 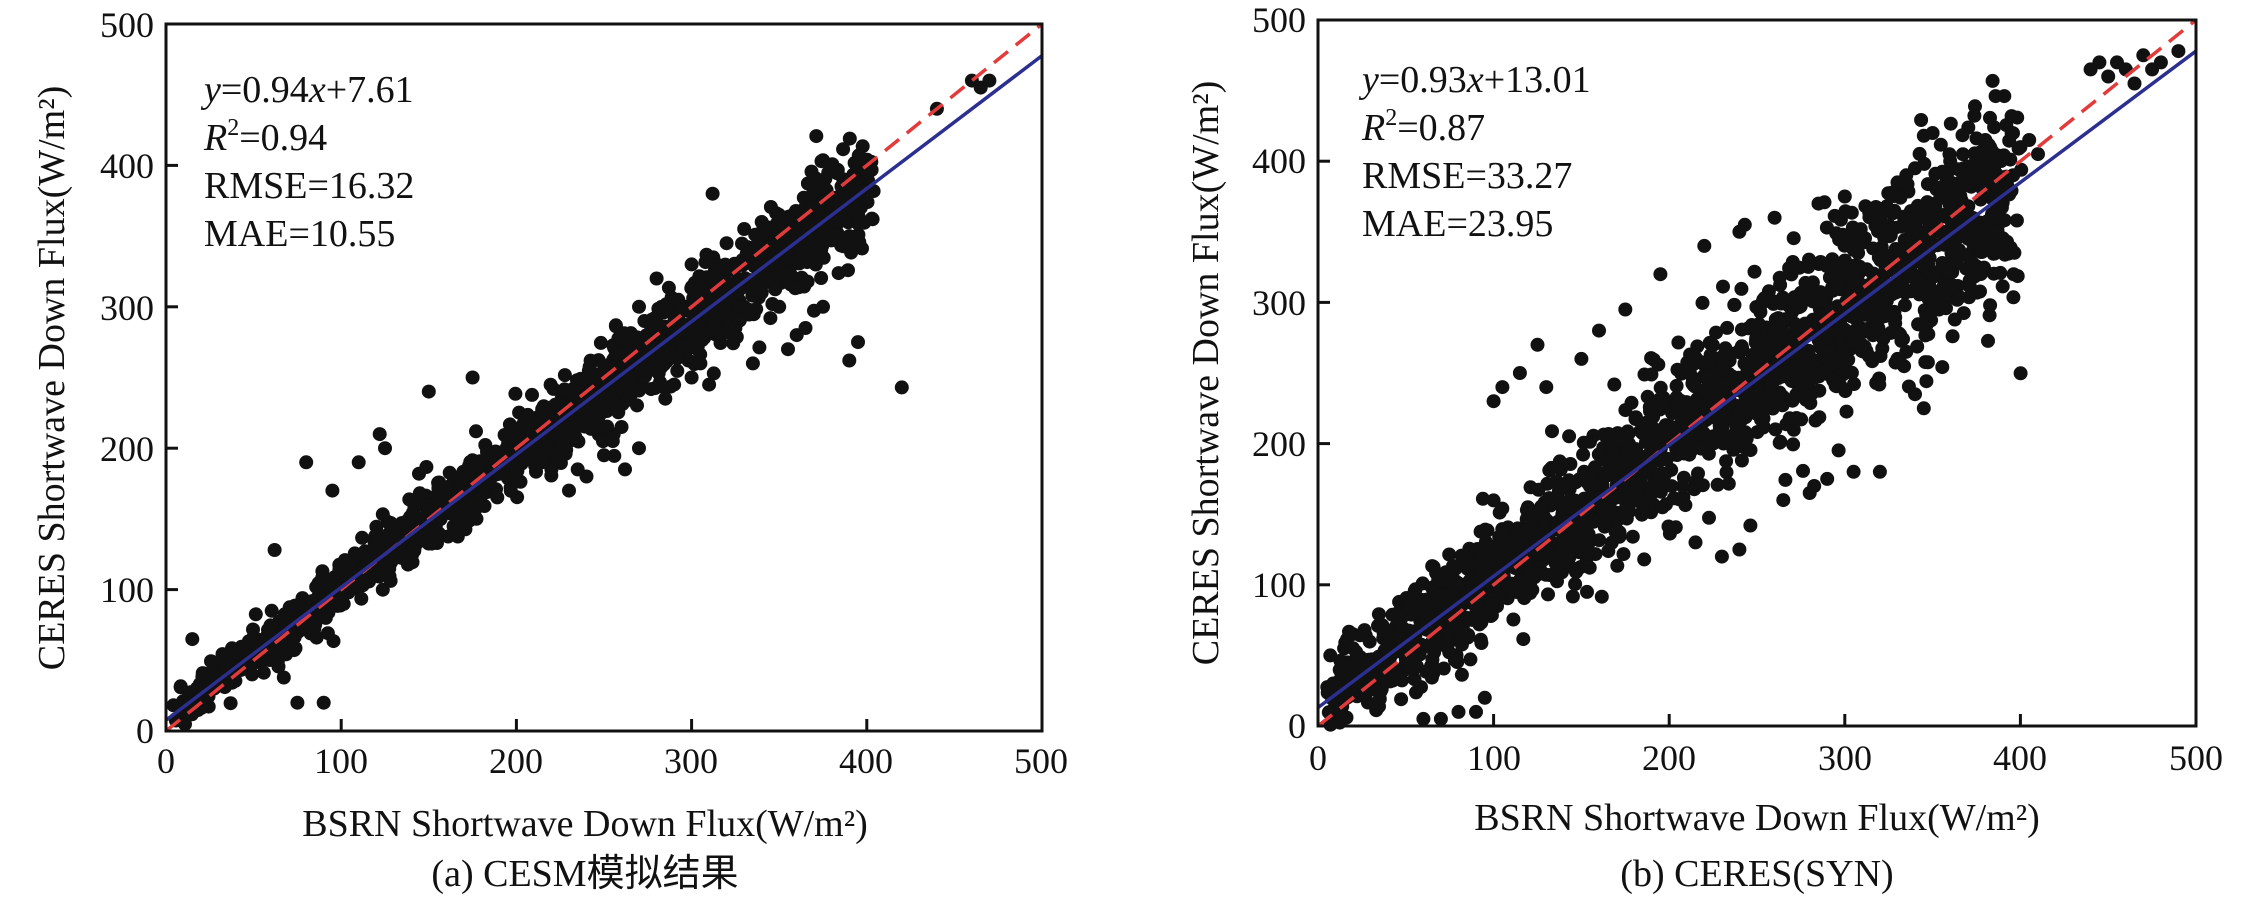 What do you see at coordinates (1441, 128) in the screenshot?
I see `r2-val: =0.87` at bounding box center [1441, 128].